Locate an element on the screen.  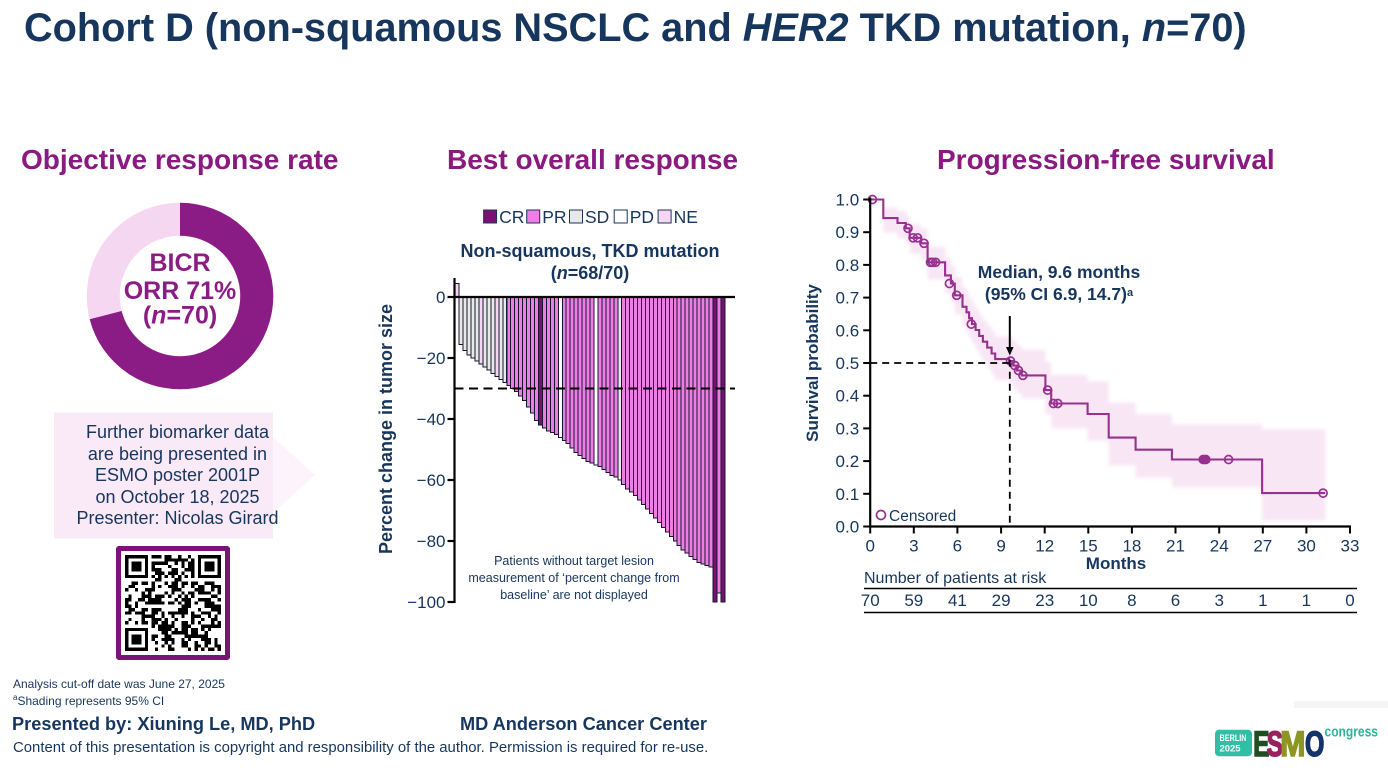
svg-text: 27 is located at coordinates (1262, 546).